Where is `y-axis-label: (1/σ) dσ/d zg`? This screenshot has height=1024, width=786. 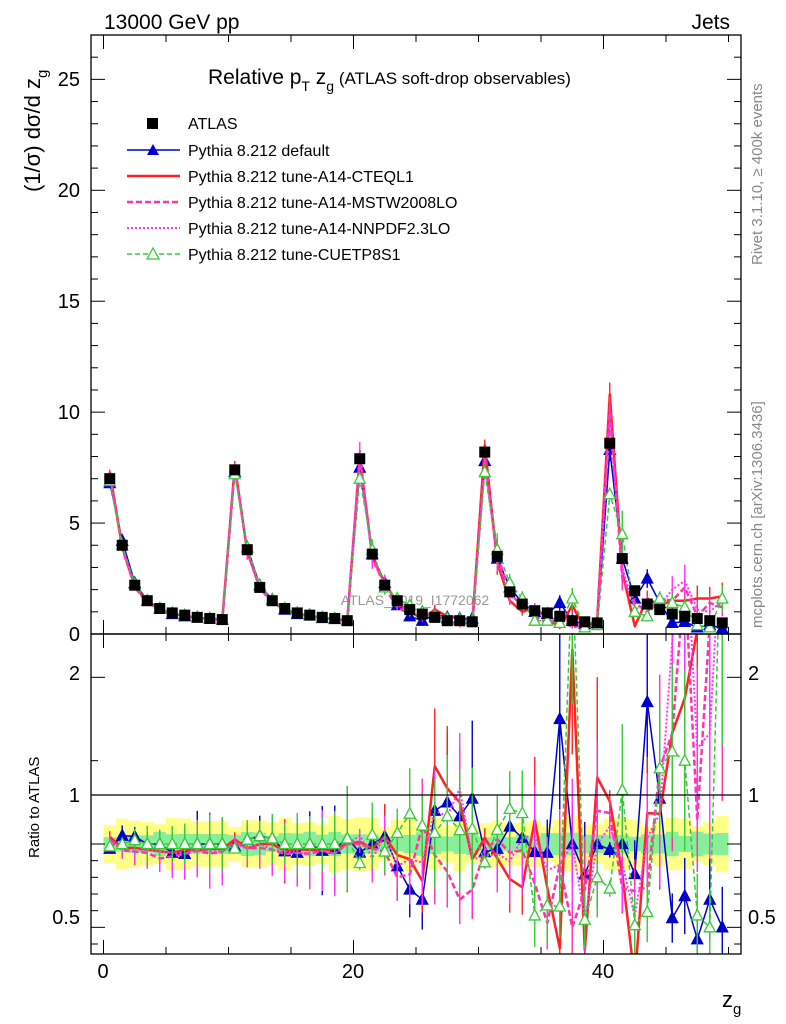 y-axis-label: (1/σ) dσ/d zg is located at coordinates (35, 131).